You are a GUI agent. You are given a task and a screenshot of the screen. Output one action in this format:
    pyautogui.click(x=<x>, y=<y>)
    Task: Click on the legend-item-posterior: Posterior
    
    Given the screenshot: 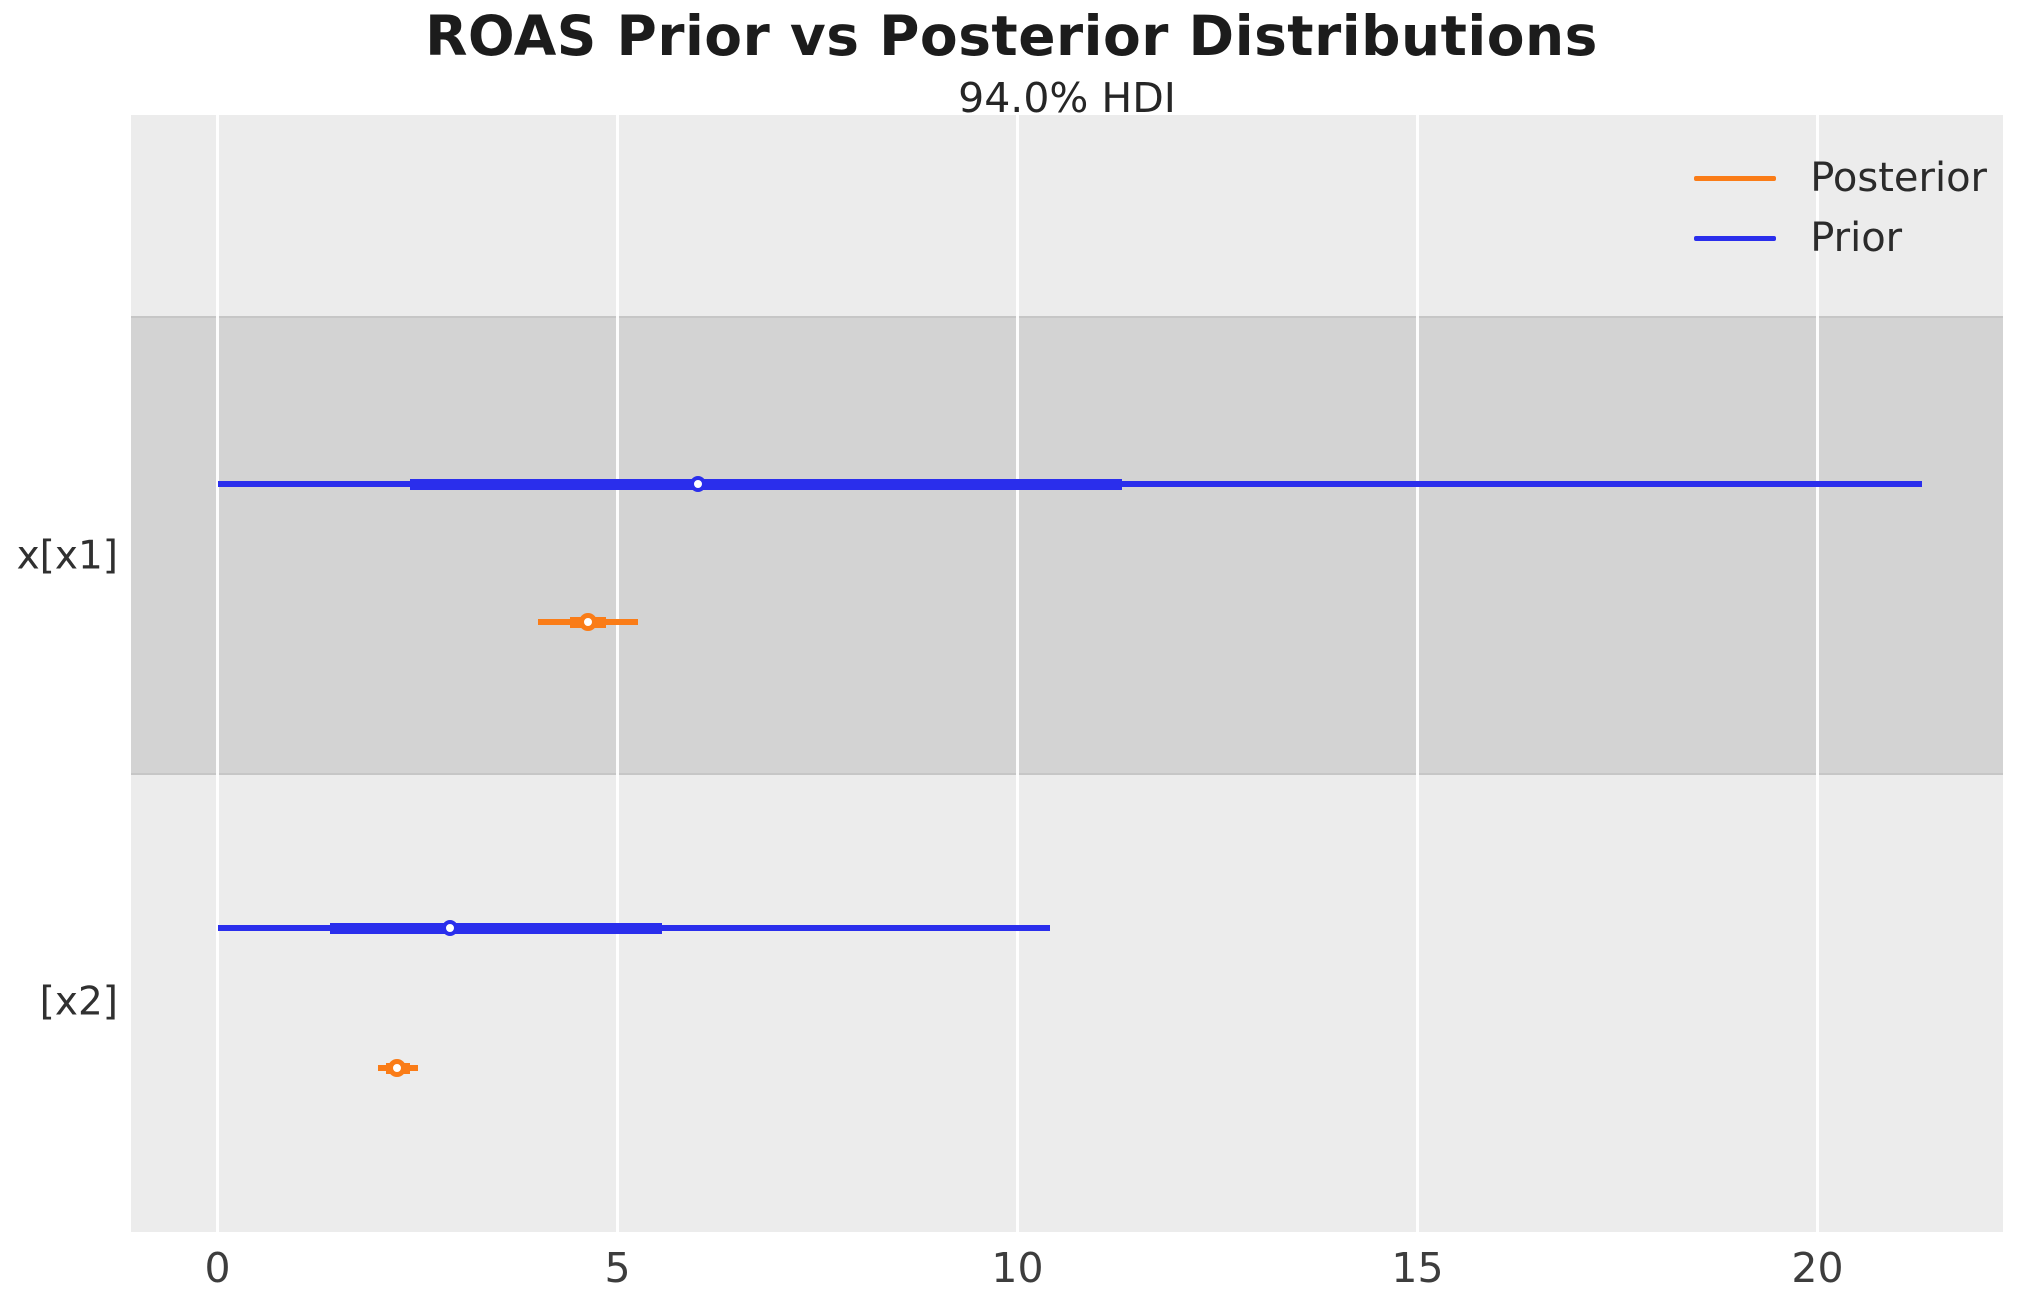 What is the action you would take?
    pyautogui.click(x=1840, y=178)
    